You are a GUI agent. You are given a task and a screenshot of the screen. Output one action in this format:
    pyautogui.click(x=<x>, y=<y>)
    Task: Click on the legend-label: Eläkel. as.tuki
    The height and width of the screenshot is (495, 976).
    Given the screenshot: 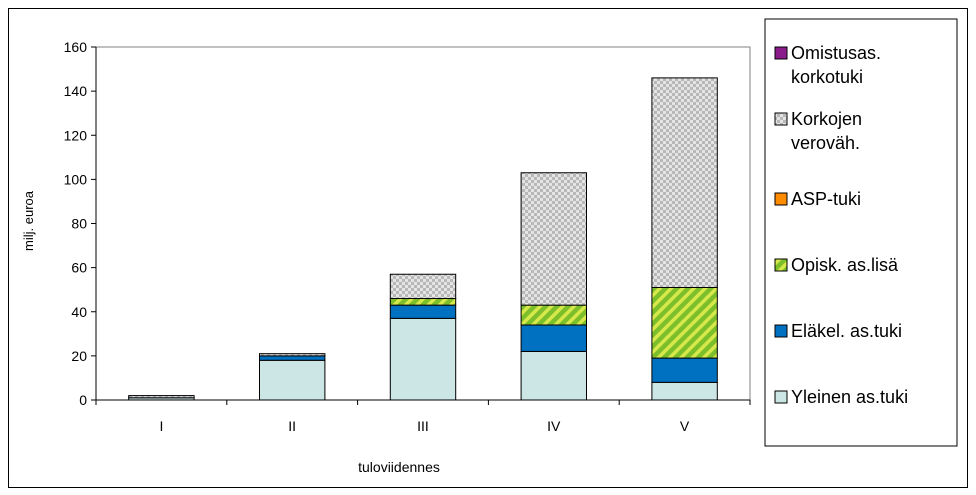 What is the action you would take?
    pyautogui.click(x=846, y=331)
    